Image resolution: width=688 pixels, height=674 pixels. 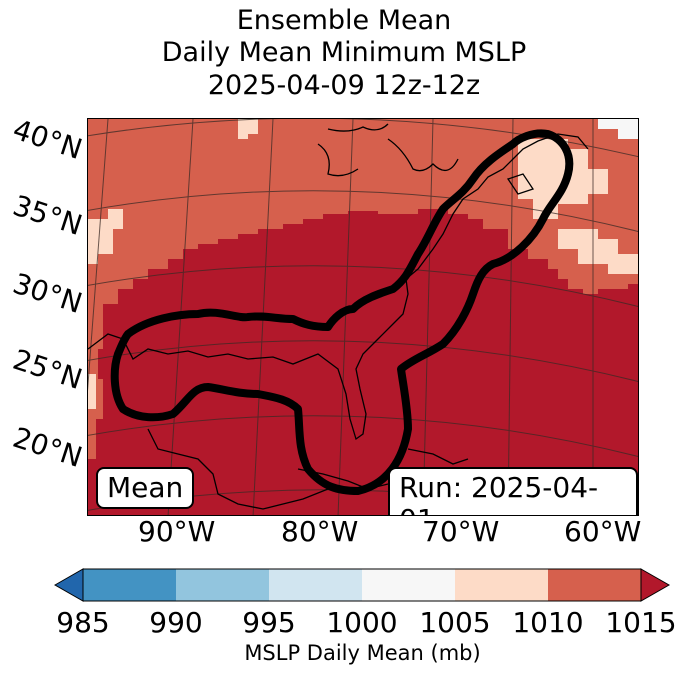 I want to click on field-1005-west, so click(x=105, y=236).